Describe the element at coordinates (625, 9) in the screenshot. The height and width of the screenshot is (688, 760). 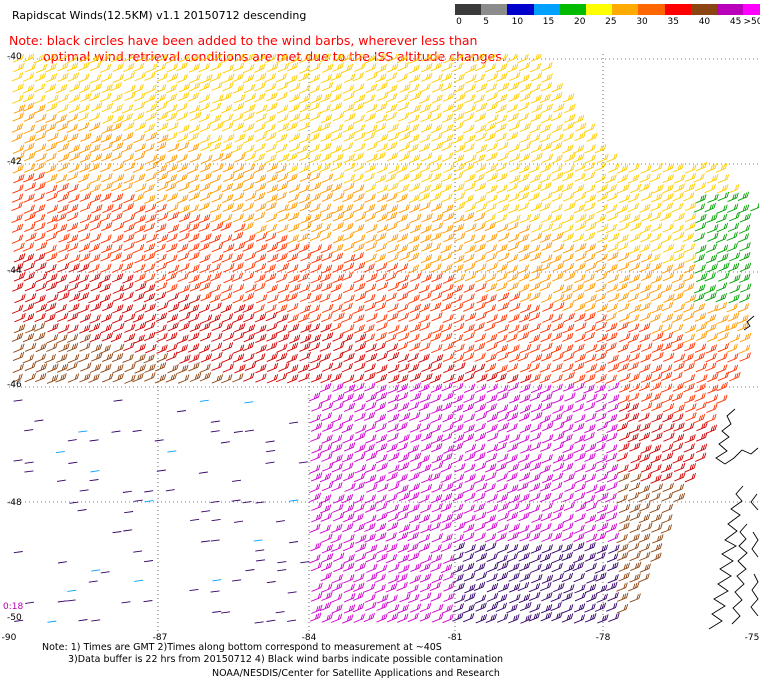
I see `colorbar-swatch` at that location.